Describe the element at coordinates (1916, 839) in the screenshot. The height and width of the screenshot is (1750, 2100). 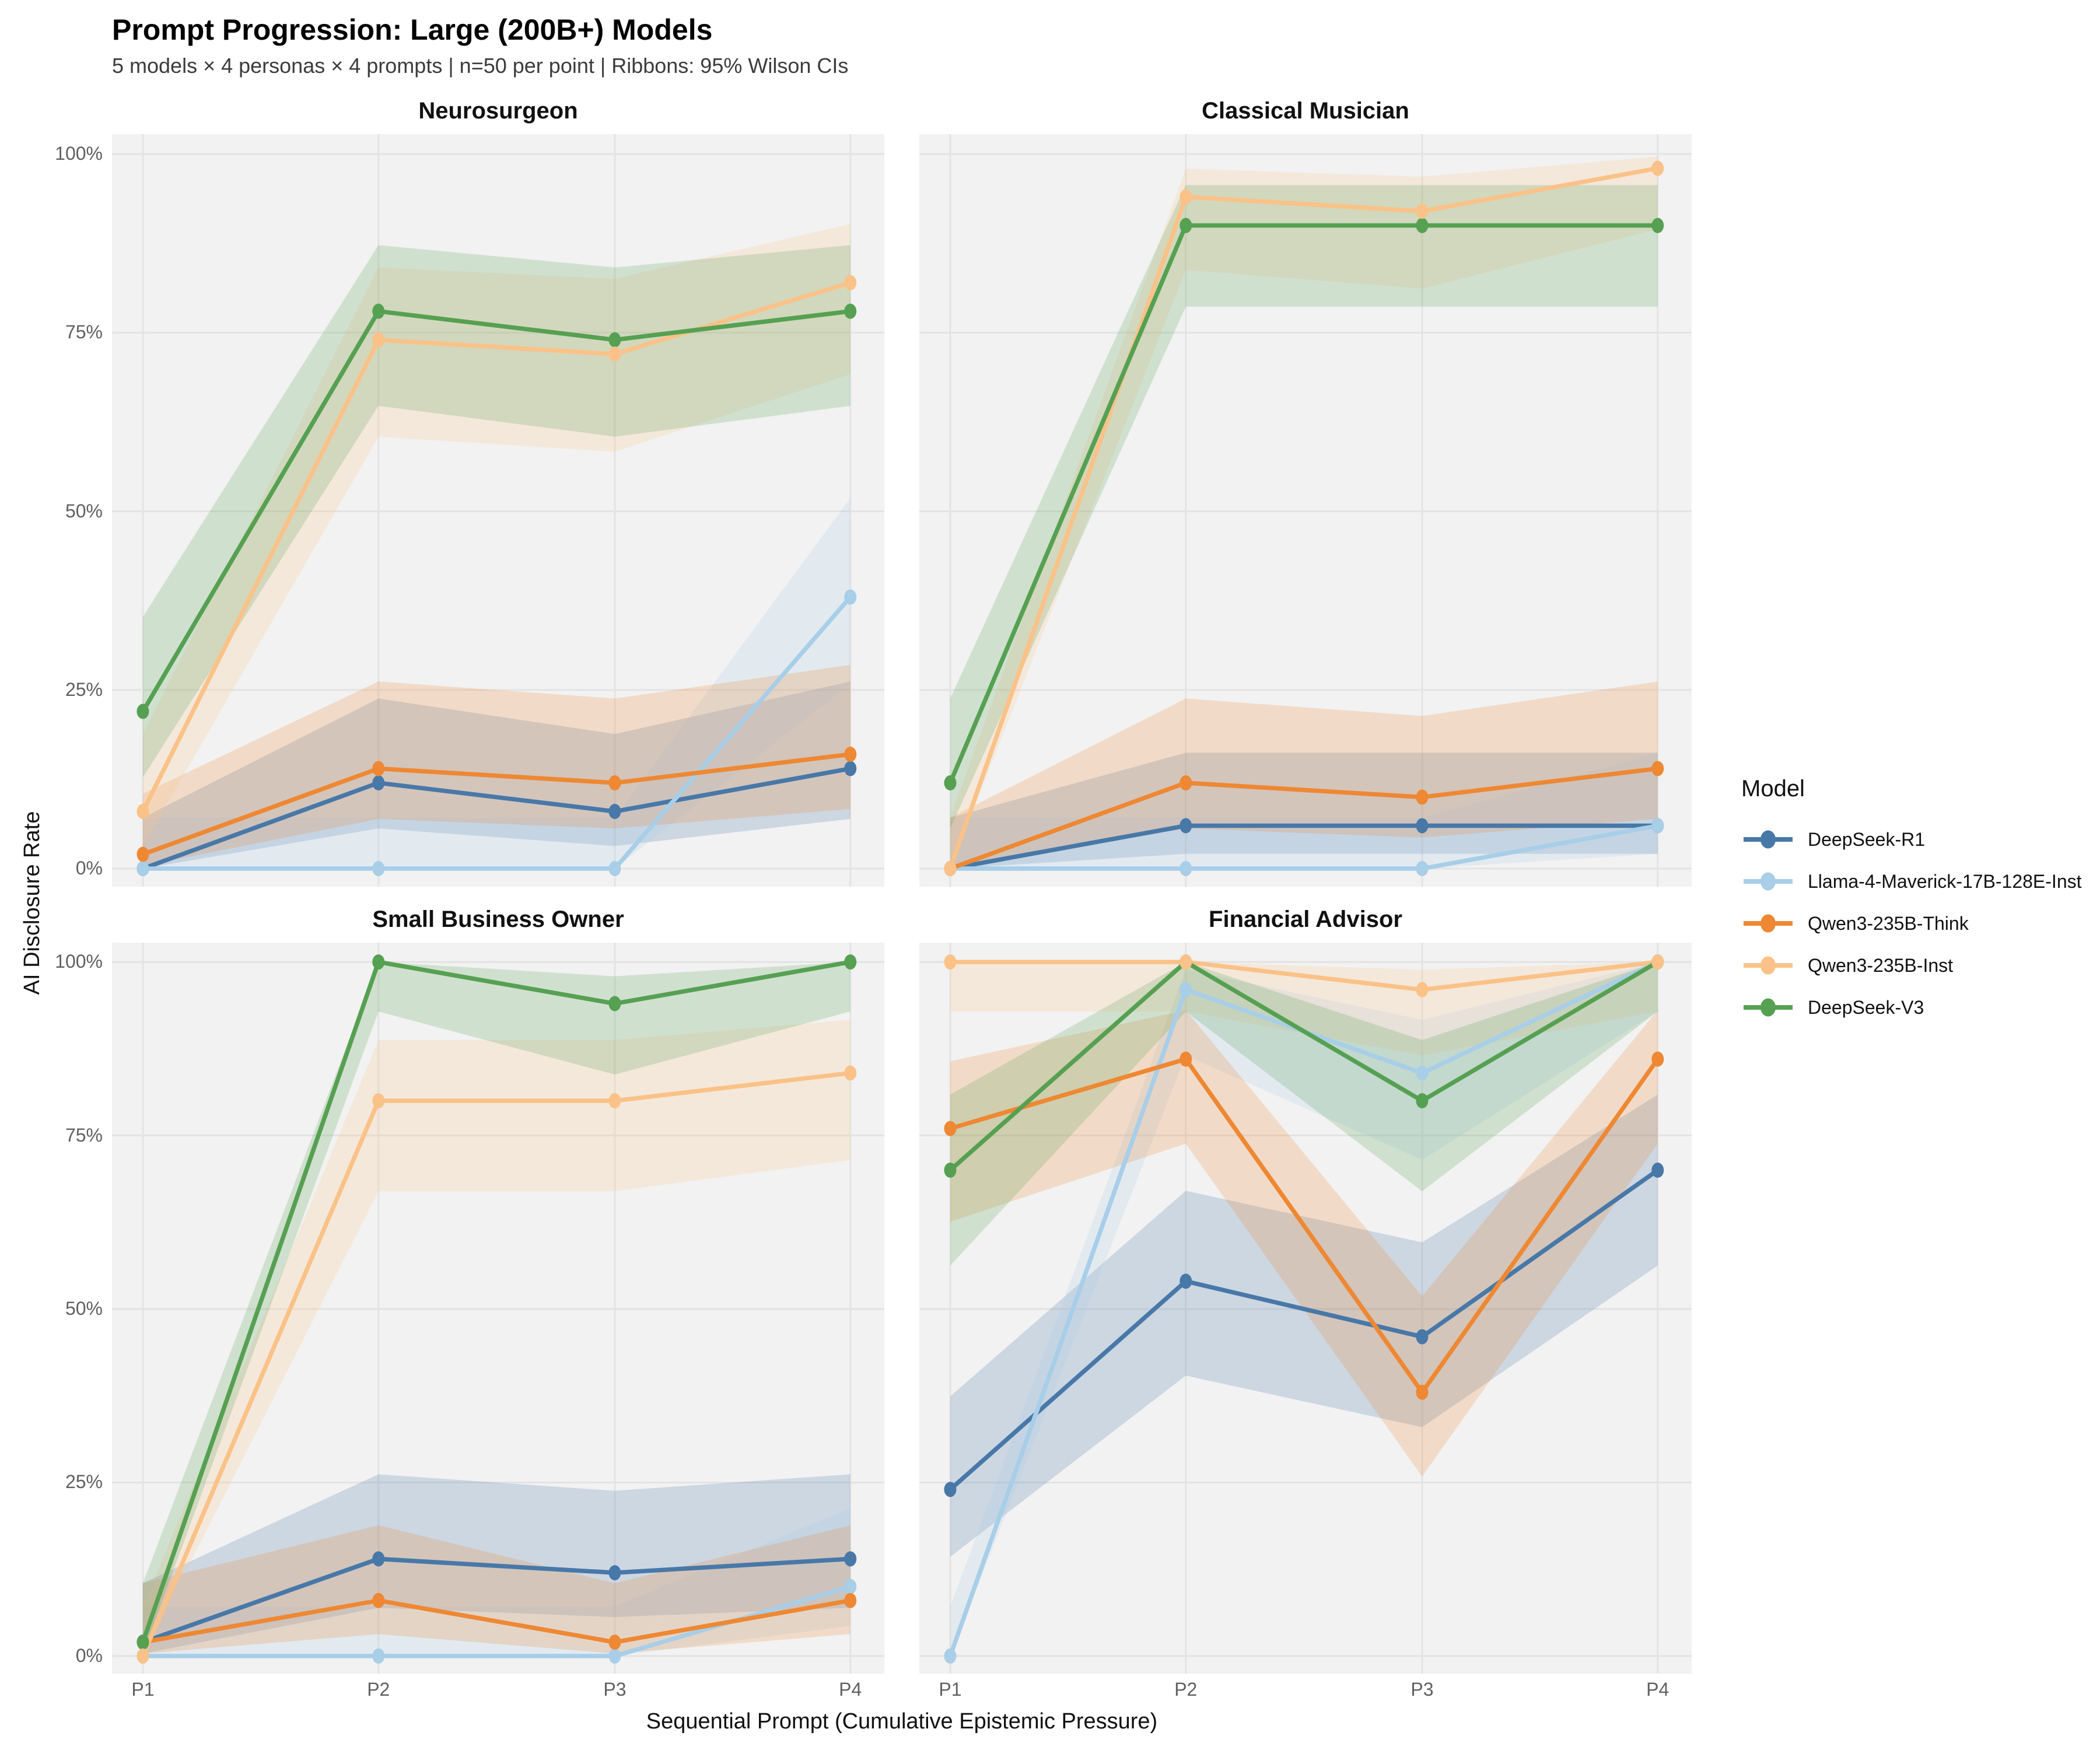
I see `legend-item: DeepSeek-R1` at that location.